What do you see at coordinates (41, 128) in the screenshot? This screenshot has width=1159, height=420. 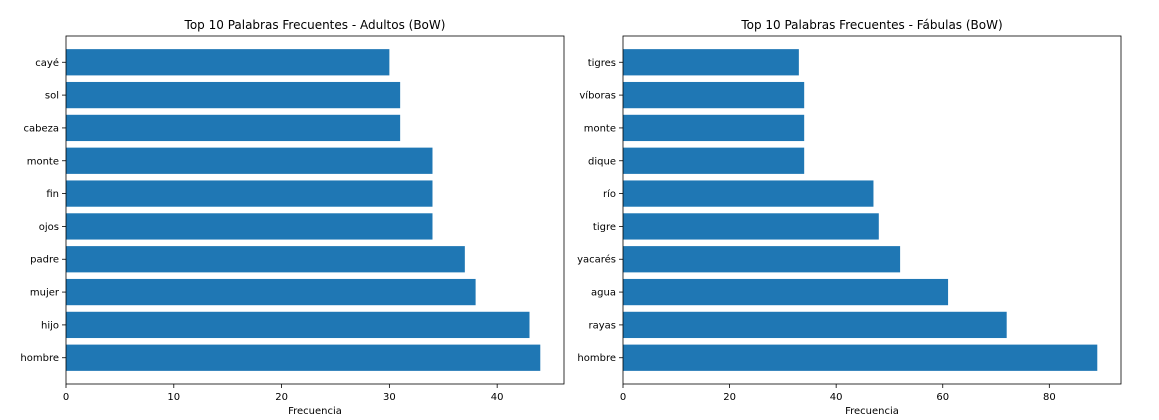 I see `y-tick-label: cabeza` at bounding box center [41, 128].